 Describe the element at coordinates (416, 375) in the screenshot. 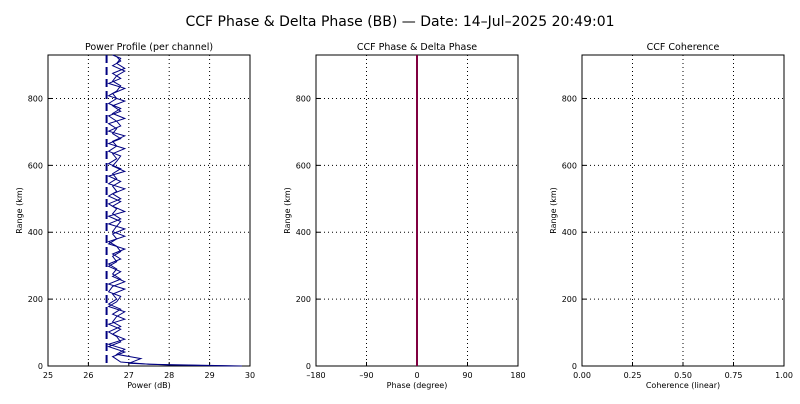

I see `x-tick-label: 0` at that location.